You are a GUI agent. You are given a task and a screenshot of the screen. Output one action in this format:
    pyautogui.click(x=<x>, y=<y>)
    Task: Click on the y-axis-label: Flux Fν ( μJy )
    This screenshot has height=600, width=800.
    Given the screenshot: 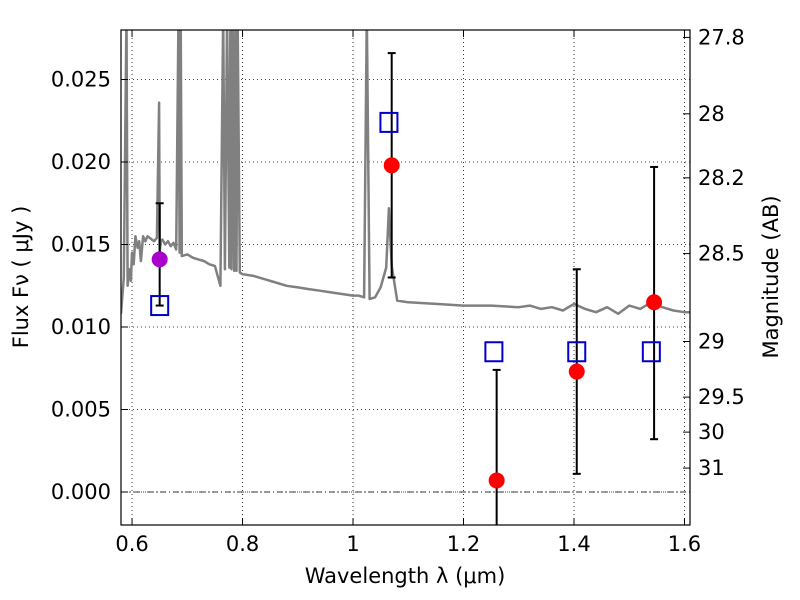 What is the action you would take?
    pyautogui.click(x=21, y=277)
    